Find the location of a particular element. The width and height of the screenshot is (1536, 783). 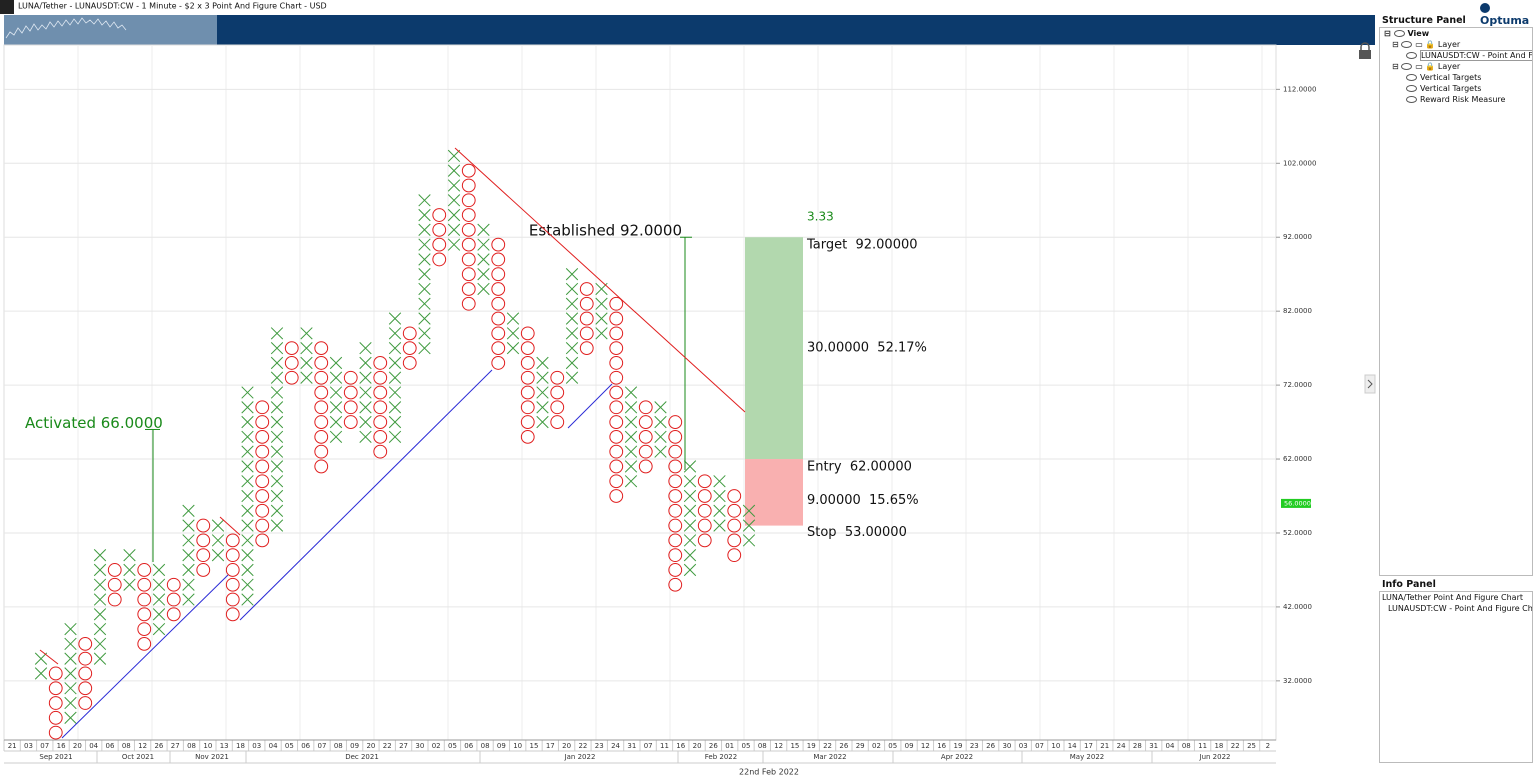

tree-item: Reward Risk Measure is located at coordinates (1456, 99).